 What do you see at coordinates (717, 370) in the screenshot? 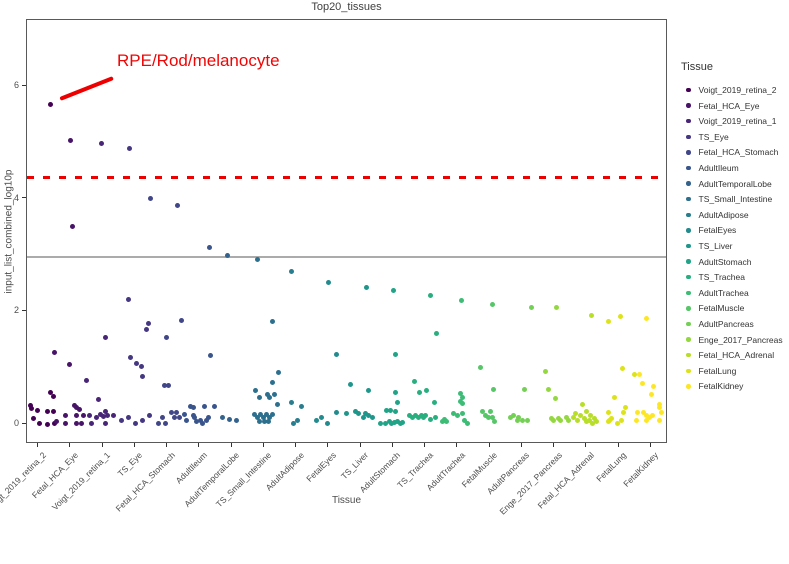
I see `legend-item-label: FetalLung` at bounding box center [717, 370].